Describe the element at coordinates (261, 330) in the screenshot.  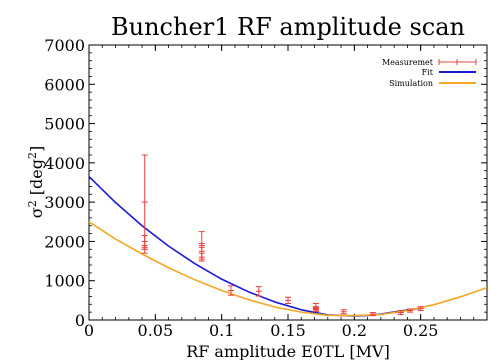
I see `x-tick-labels: 0 0.05 0.1 0.15 0.2 0.25` at that location.